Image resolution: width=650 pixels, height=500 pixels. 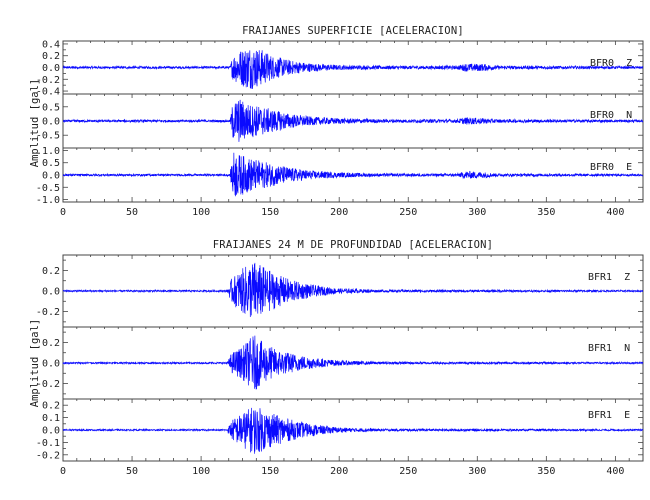 I want to click on y-tick-label-bfr0-n: 0.0, so click(x=51, y=122).